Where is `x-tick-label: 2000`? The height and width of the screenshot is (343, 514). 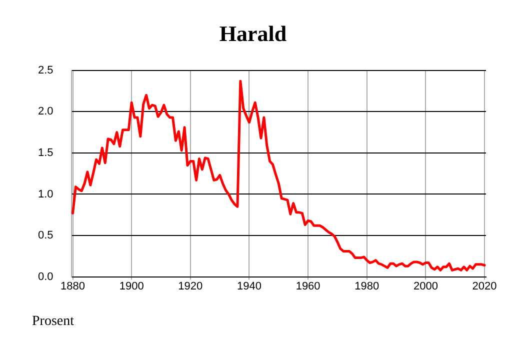
x-tick-label: 2000 is located at coordinates (425, 286).